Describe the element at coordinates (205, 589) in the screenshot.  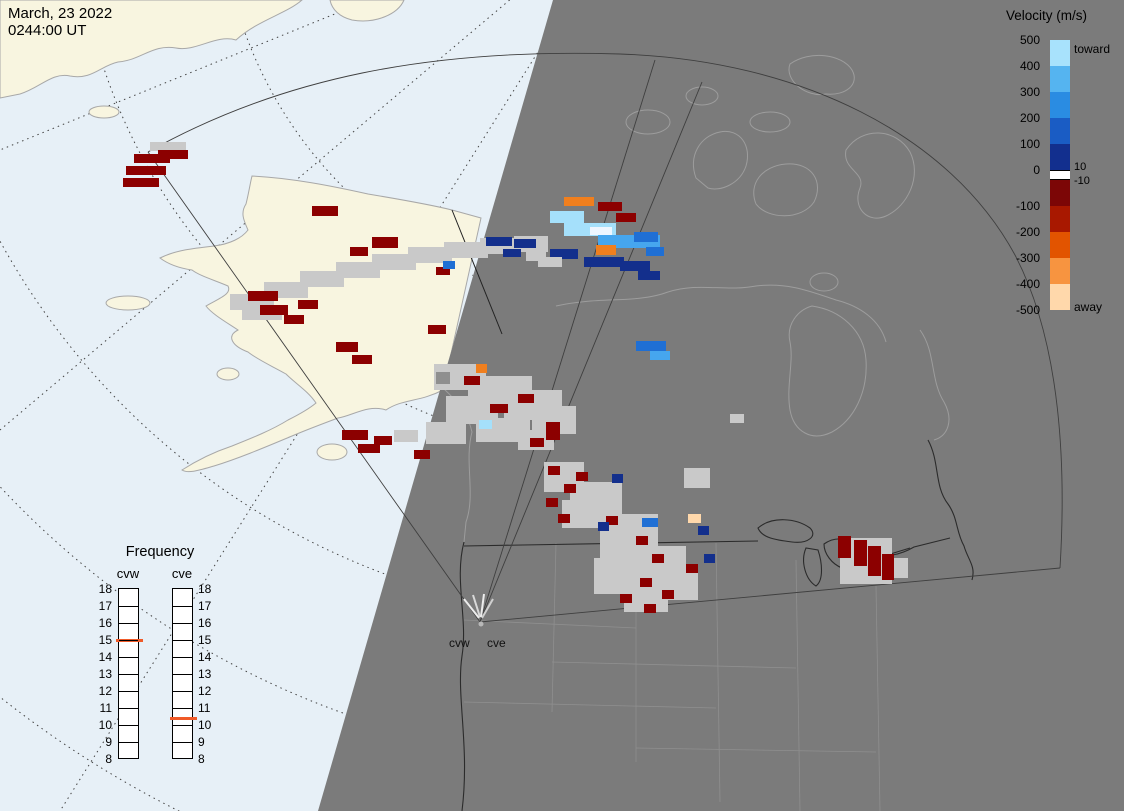
I see `freq-tick-label: 18` at that location.